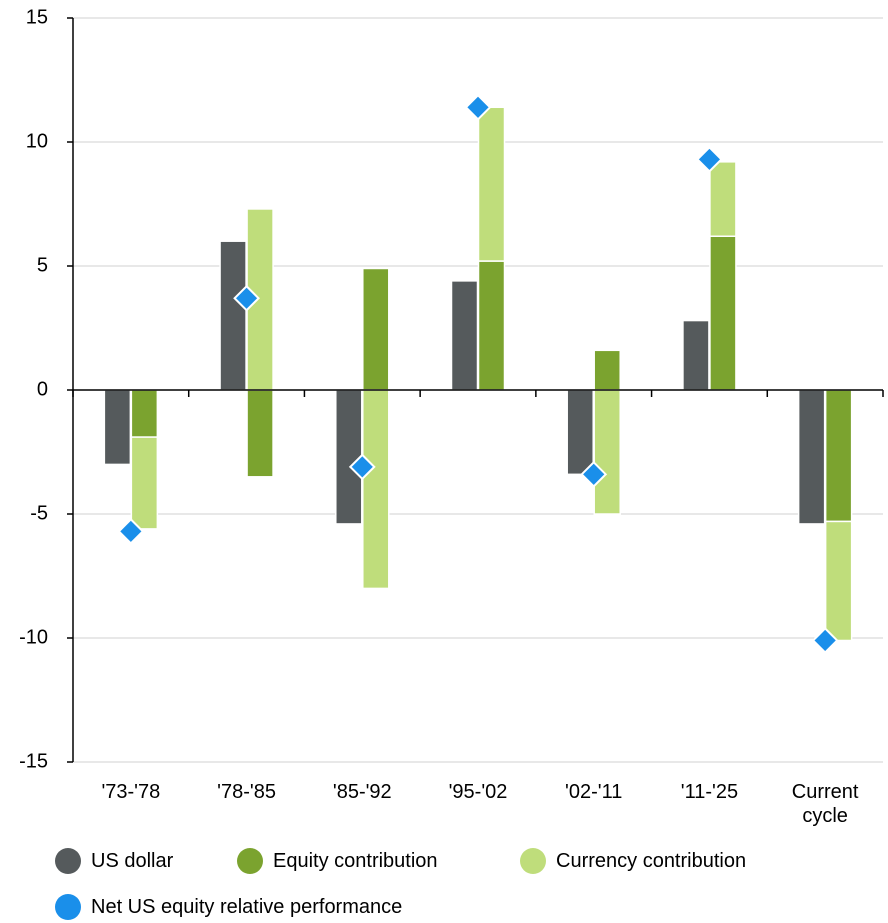 The height and width of the screenshot is (923, 888). Describe the element at coordinates (33, 637) in the screenshot. I see `y-tick-label: -10` at that location.